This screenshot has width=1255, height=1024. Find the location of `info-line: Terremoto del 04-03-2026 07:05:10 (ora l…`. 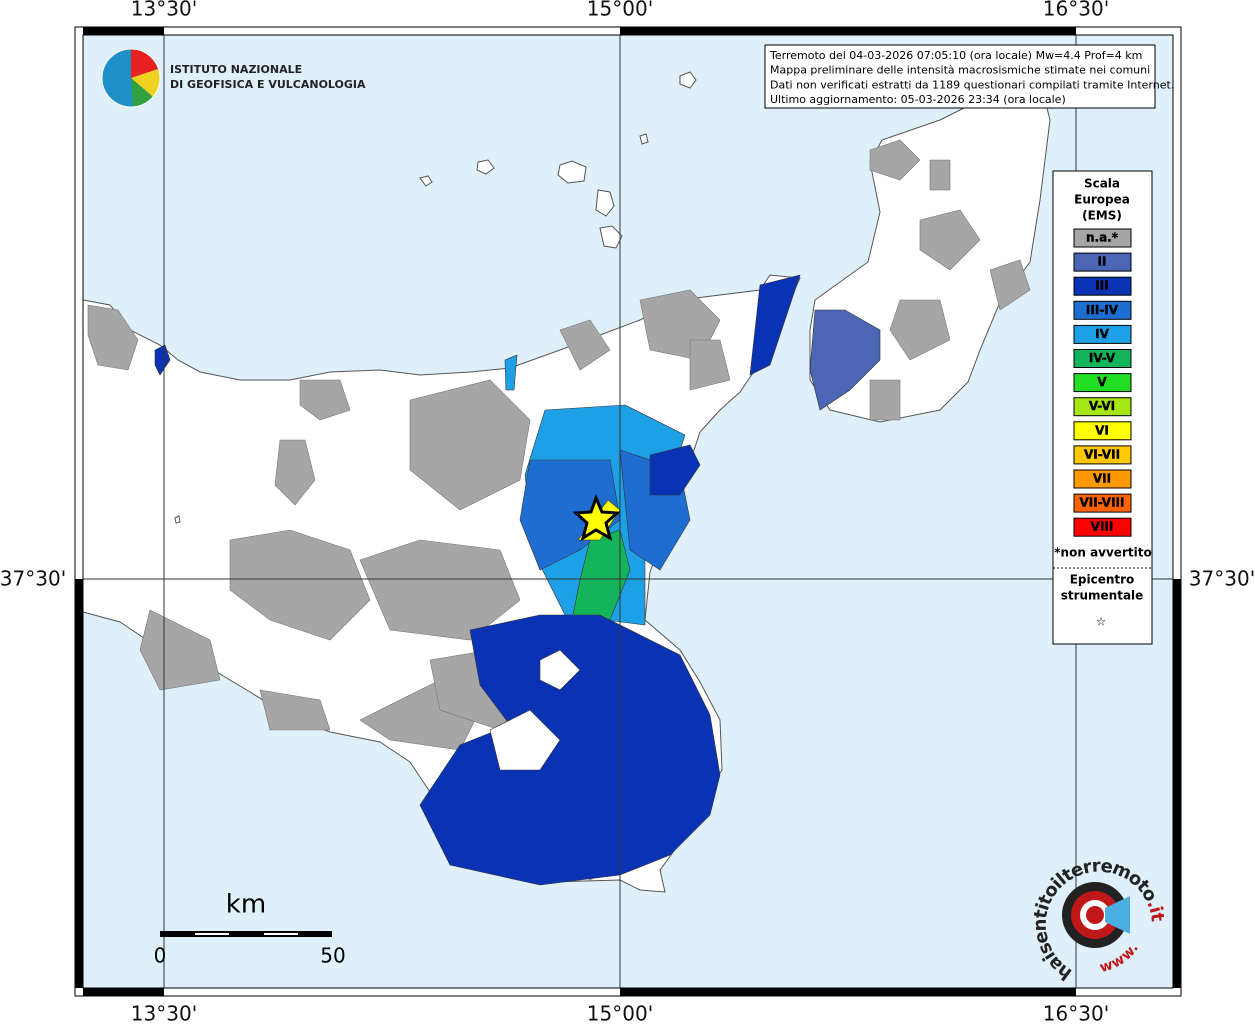

info-line: Terremoto del 04-03-2026 07:05:10 (ora l… is located at coordinates (955, 55).